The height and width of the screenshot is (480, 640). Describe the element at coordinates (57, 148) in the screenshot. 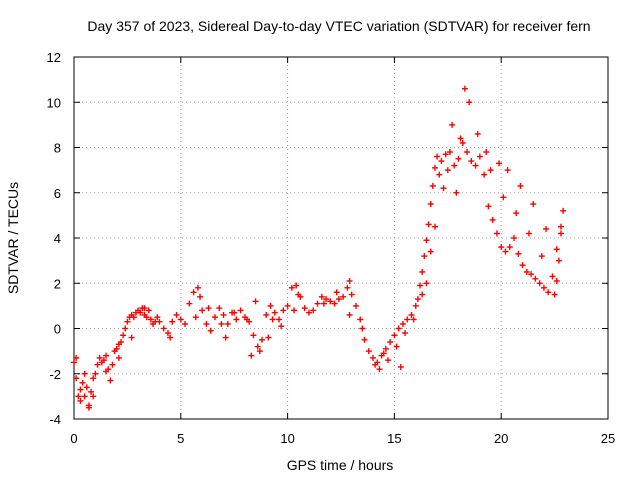

I see `y-tick-label: 8` at that location.